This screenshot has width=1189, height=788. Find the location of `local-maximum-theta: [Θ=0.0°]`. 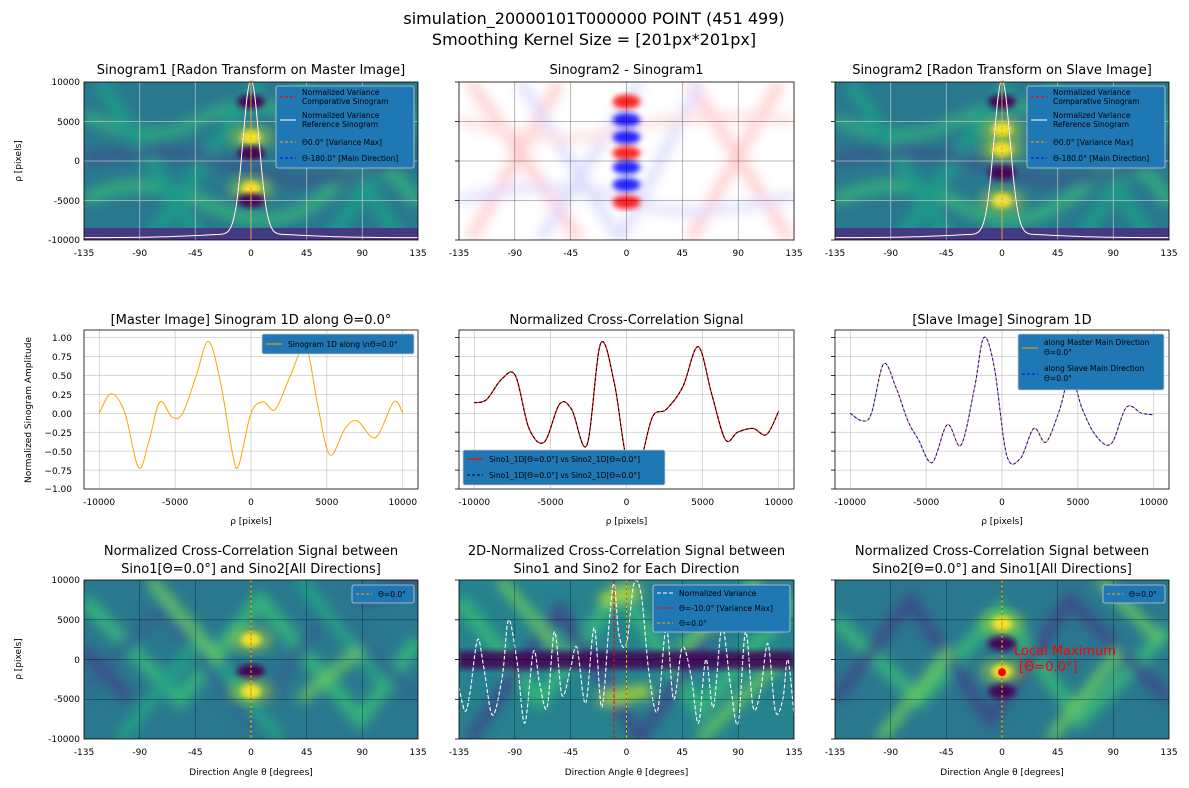

local-maximum-theta: [Θ=0.0°] is located at coordinates (1048, 667).